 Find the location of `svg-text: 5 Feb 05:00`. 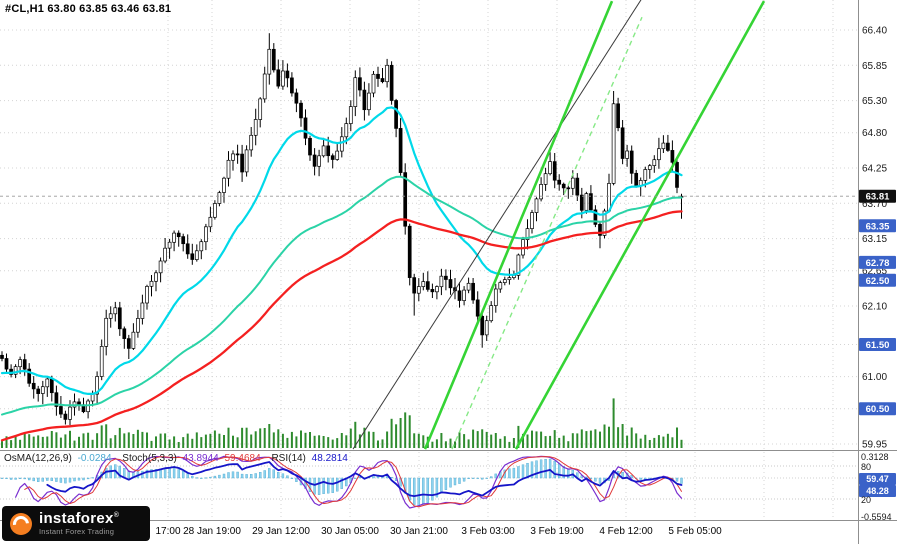

svg-text: 5 Feb 05:00 is located at coordinates (695, 531).